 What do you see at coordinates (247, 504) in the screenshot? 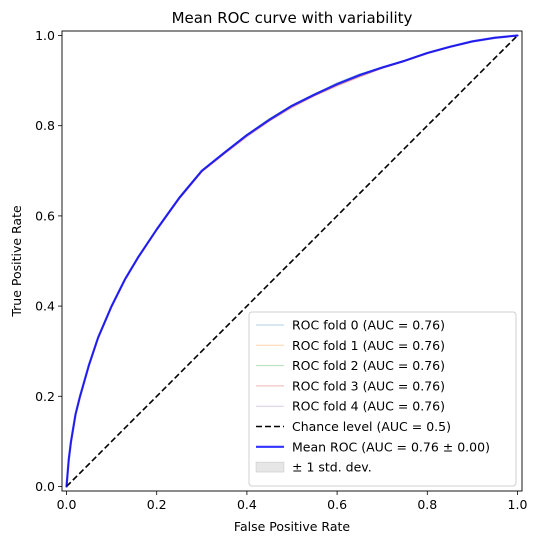
I see `x-tick-label: 0.4` at bounding box center [247, 504].